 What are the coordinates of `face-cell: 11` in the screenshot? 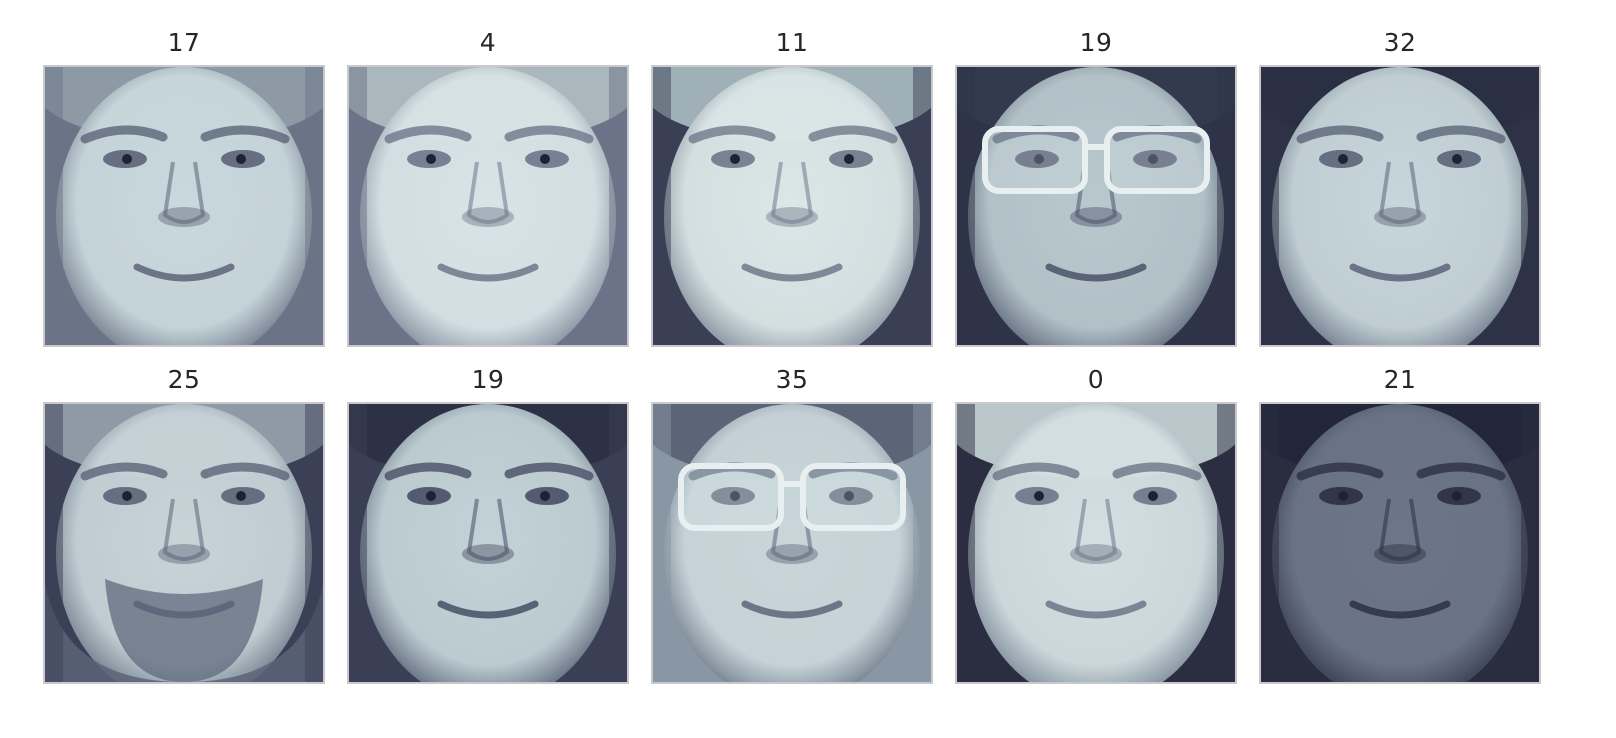 It's located at (792, 186).